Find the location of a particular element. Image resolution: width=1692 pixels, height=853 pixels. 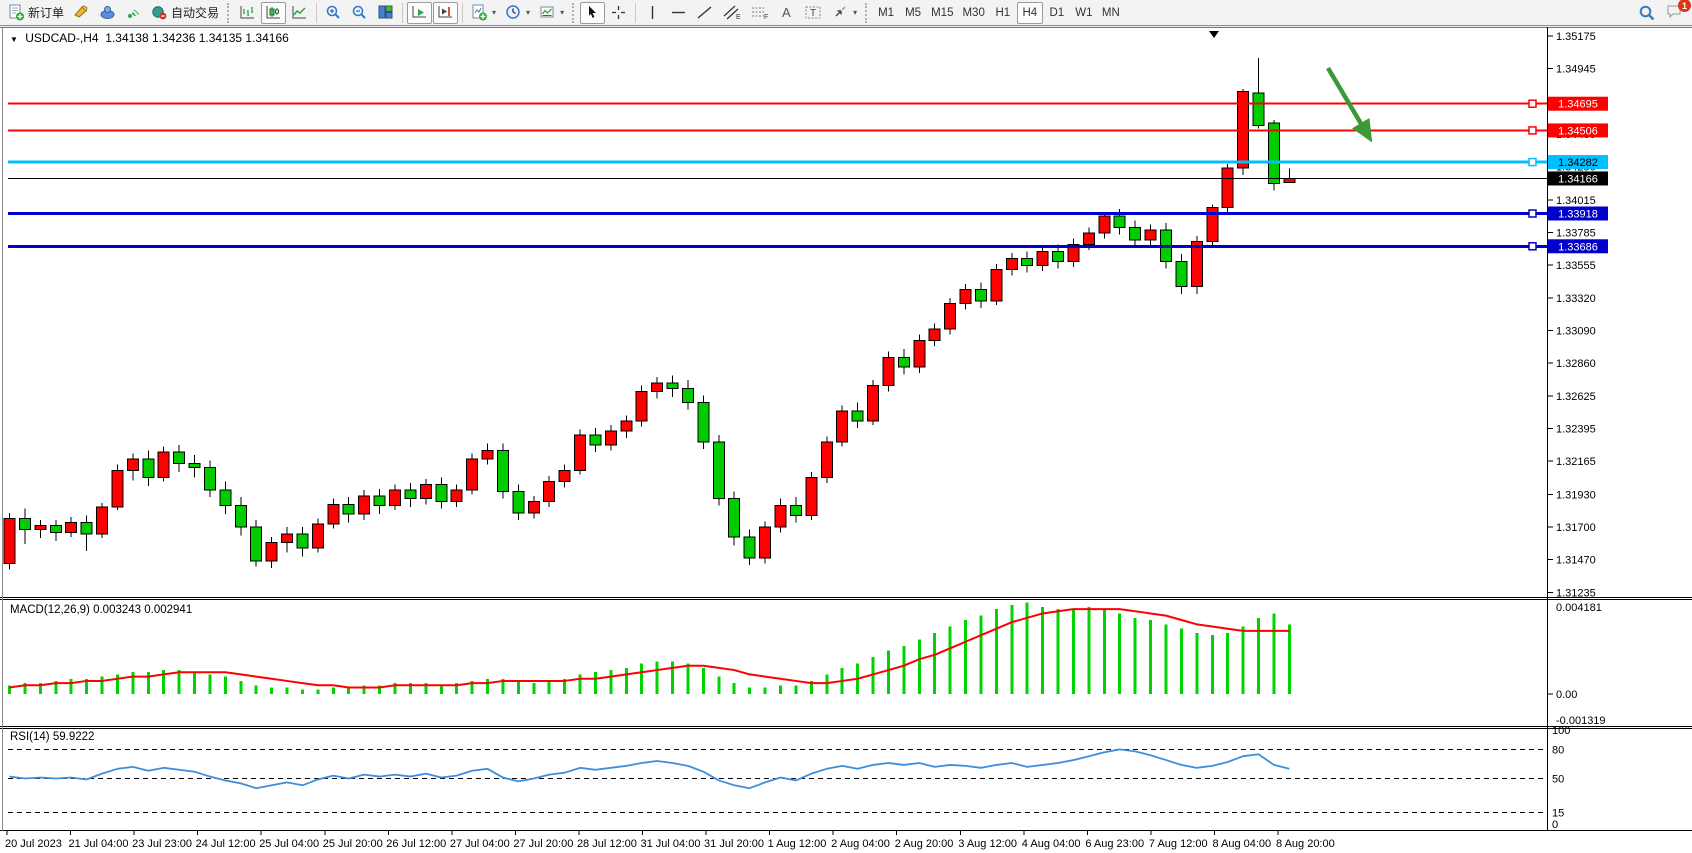

svg-text: 1.32165 is located at coordinates (1576, 462).